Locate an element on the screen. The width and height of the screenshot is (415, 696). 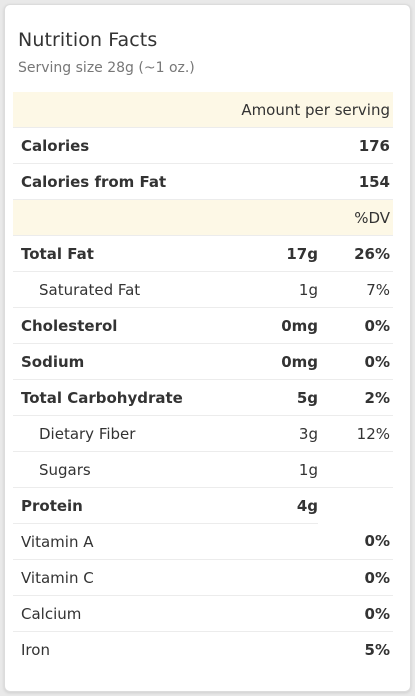
nutrient-row: Cholesterol 0mg 0% is located at coordinates (203, 325).